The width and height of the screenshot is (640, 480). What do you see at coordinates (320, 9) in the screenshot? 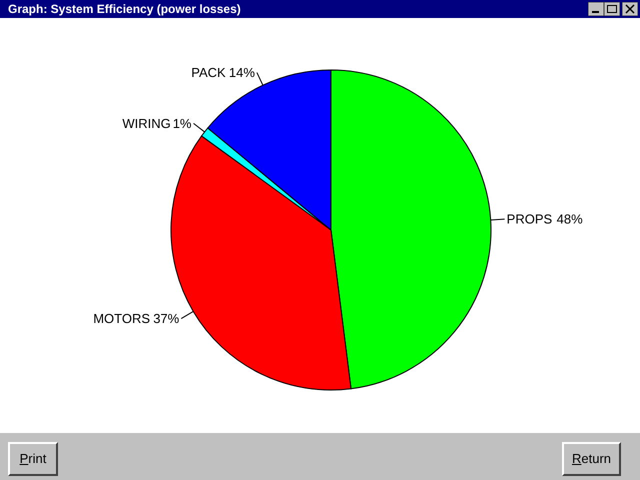
I see `chart-title: Graph: System Efficiency (power losses)` at bounding box center [320, 9].